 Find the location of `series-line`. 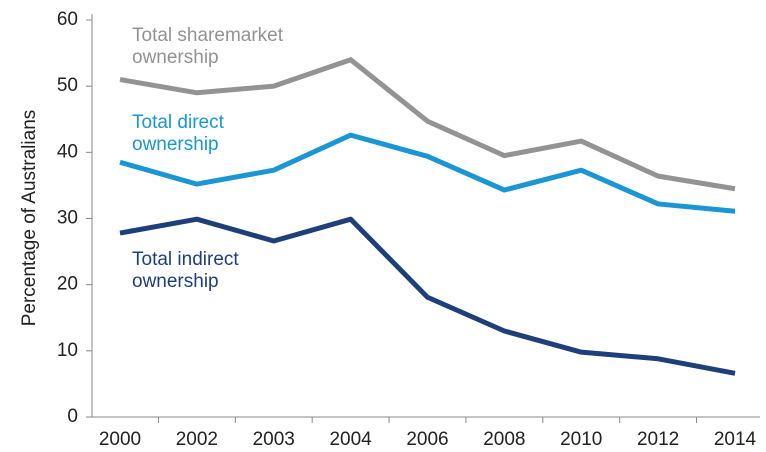

series-line is located at coordinates (427, 173).